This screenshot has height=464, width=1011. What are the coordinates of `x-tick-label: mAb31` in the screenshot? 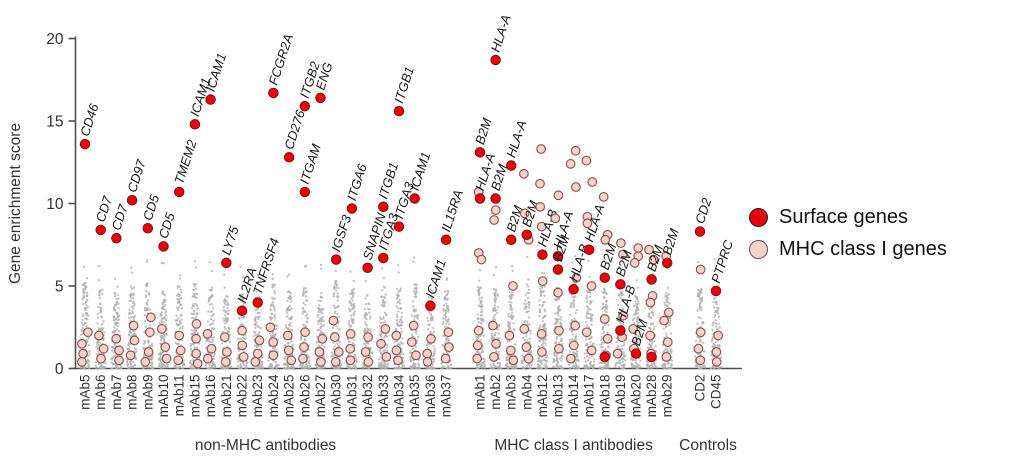 It's located at (351, 396).